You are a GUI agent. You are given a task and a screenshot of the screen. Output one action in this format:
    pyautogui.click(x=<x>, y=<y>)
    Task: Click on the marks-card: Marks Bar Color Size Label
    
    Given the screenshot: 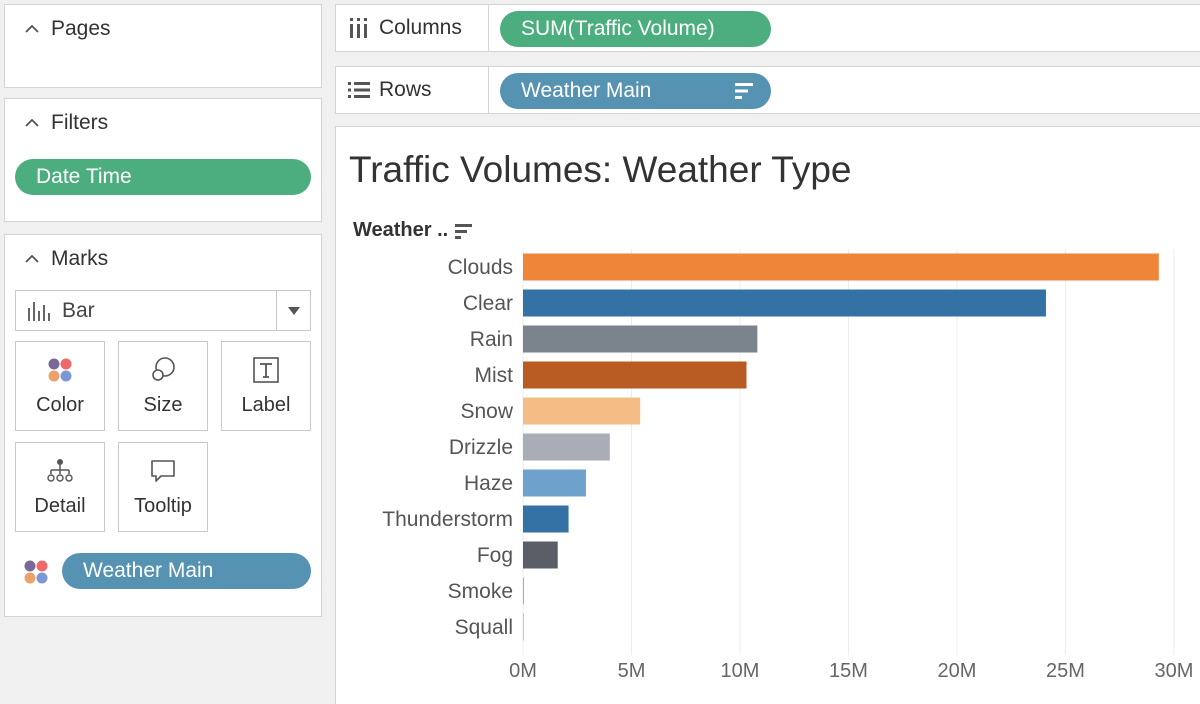 What is the action you would take?
    pyautogui.click(x=163, y=425)
    